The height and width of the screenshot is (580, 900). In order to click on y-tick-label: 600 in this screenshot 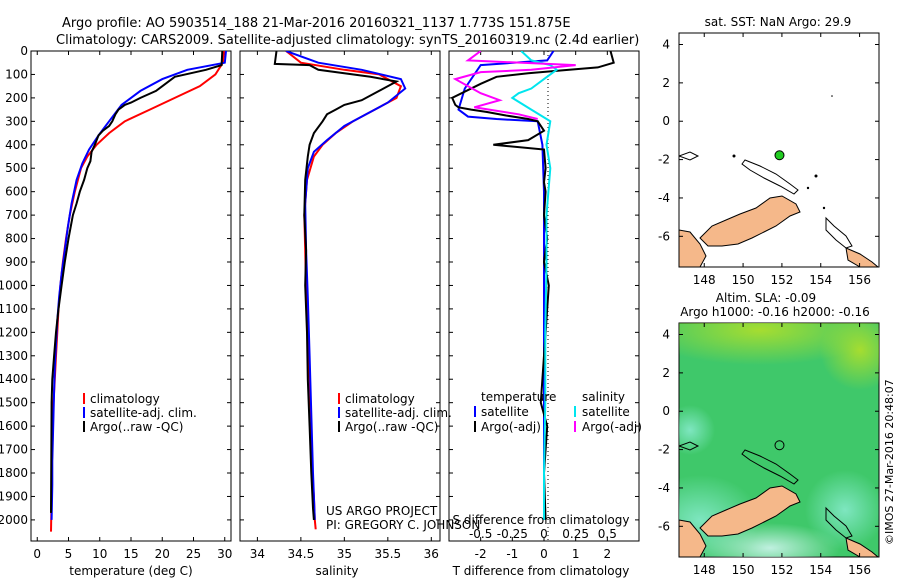, I will do `click(16, 192)`.